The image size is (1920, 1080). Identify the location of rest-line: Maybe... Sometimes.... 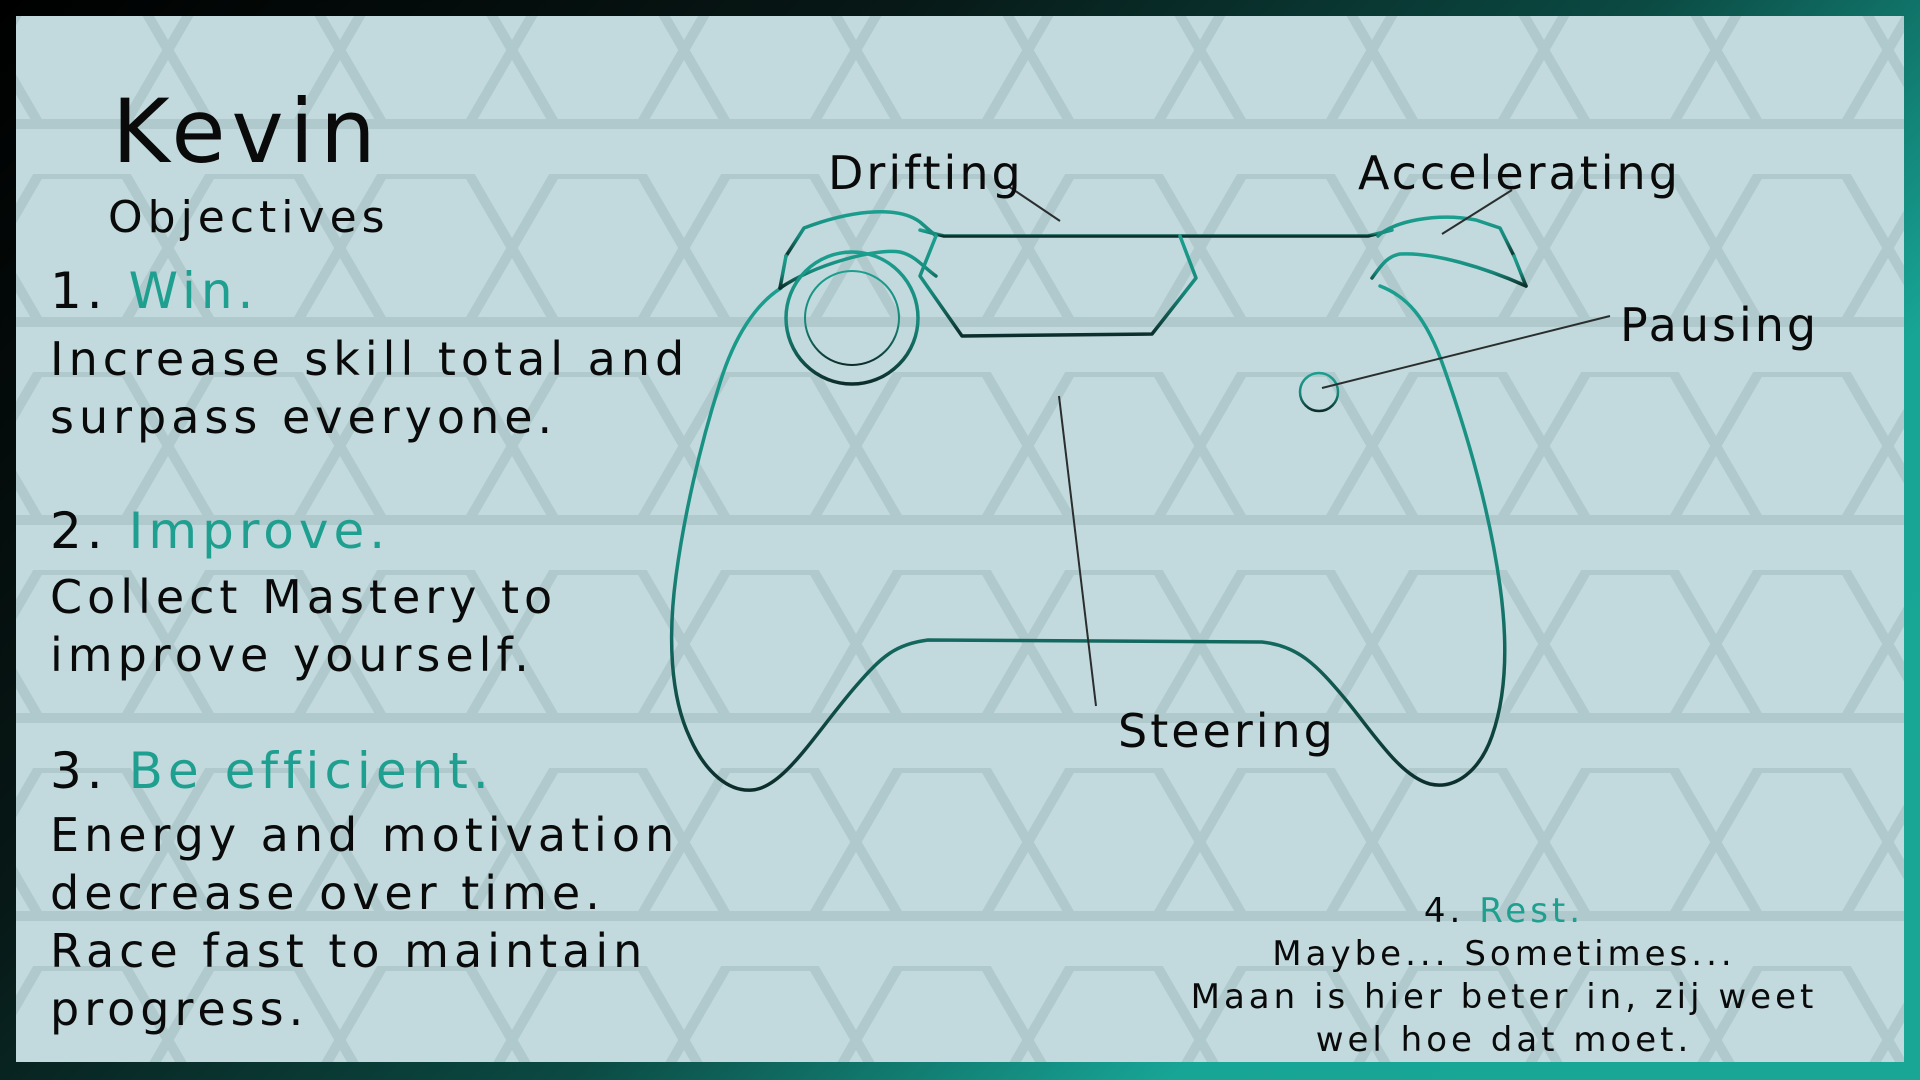
(1504, 954).